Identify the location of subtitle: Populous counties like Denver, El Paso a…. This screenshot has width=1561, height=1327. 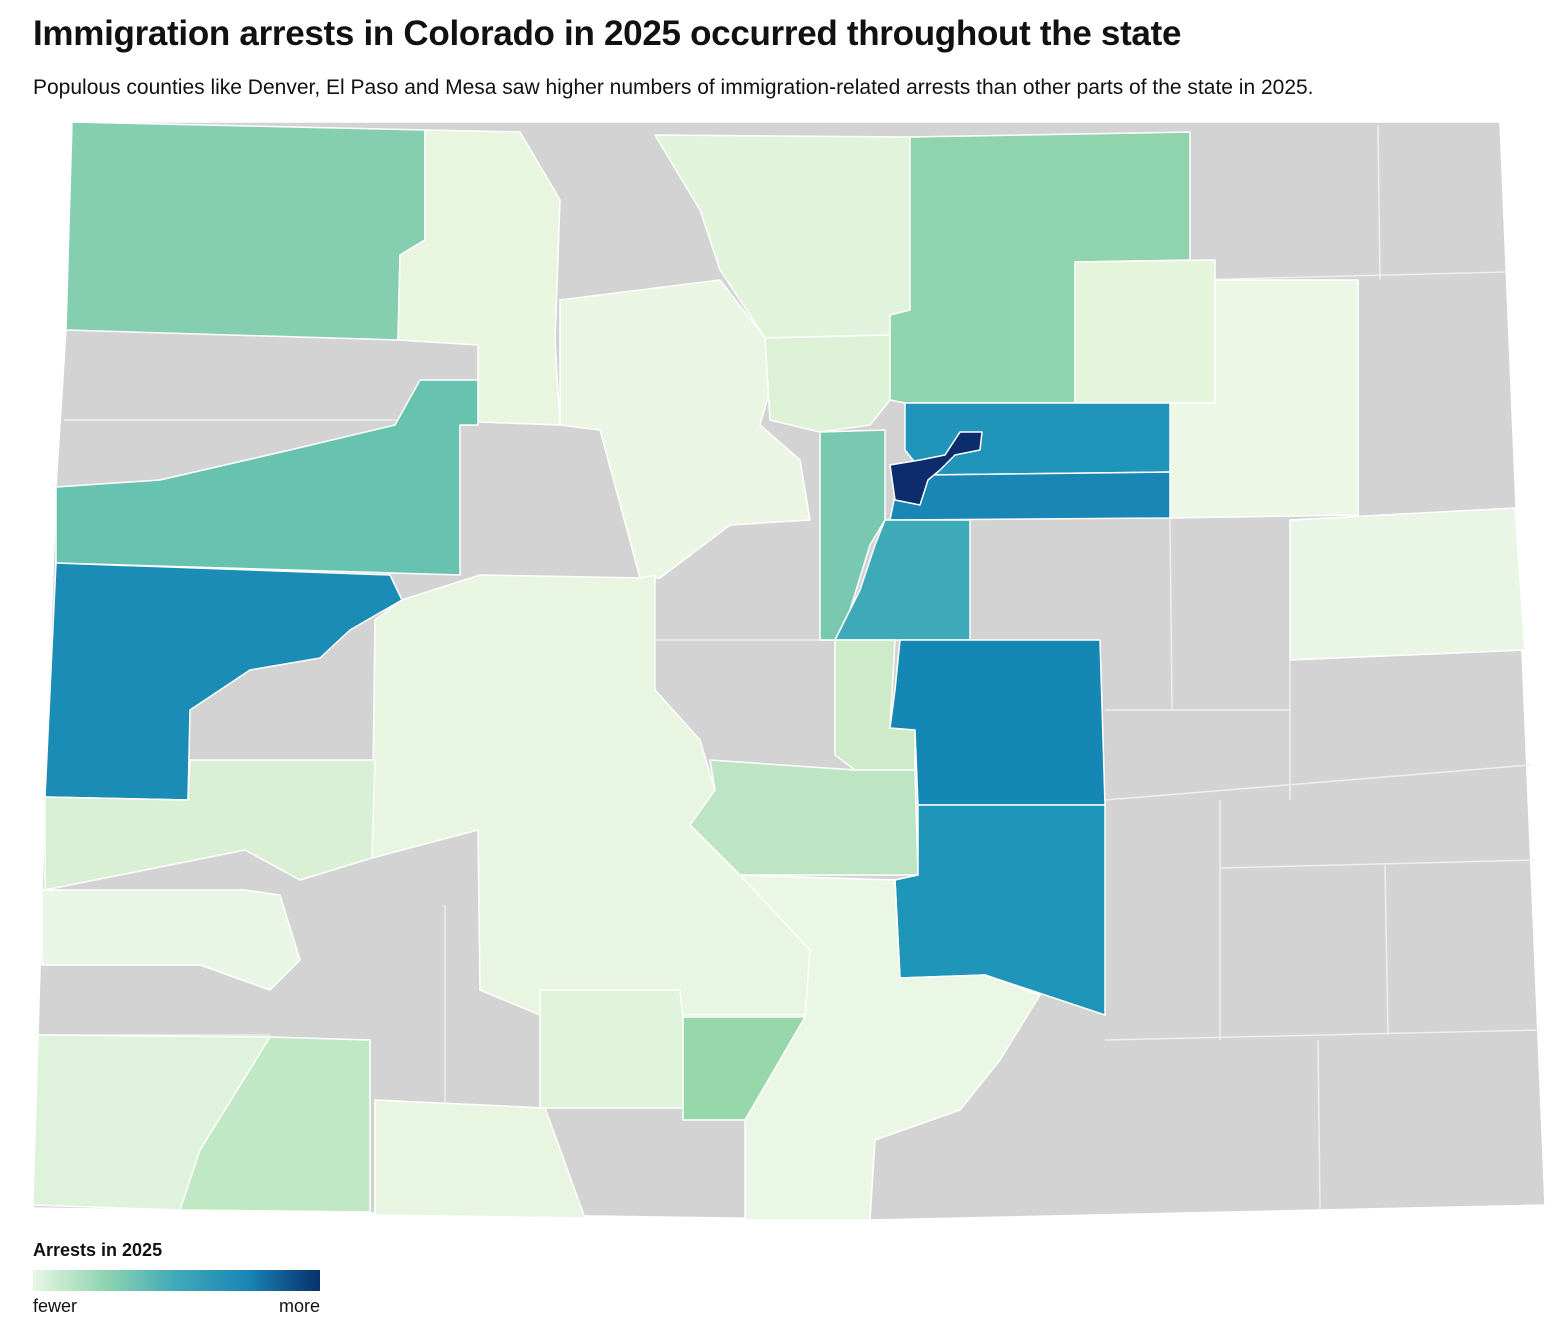
(673, 87).